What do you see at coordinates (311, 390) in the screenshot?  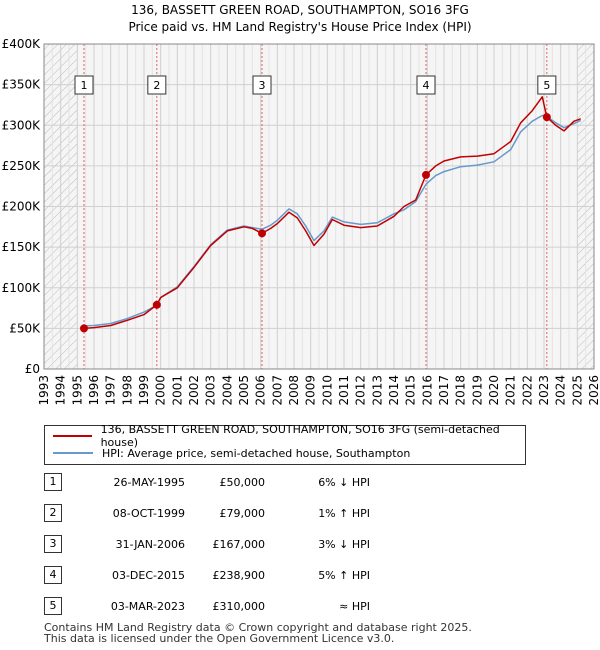 I see `x-tick-label: 2009` at bounding box center [311, 390].